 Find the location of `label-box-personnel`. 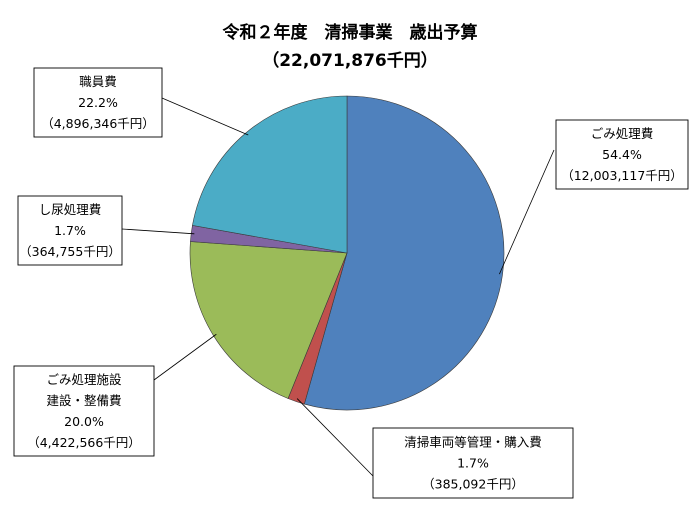

label-box-personnel is located at coordinates (98, 102).